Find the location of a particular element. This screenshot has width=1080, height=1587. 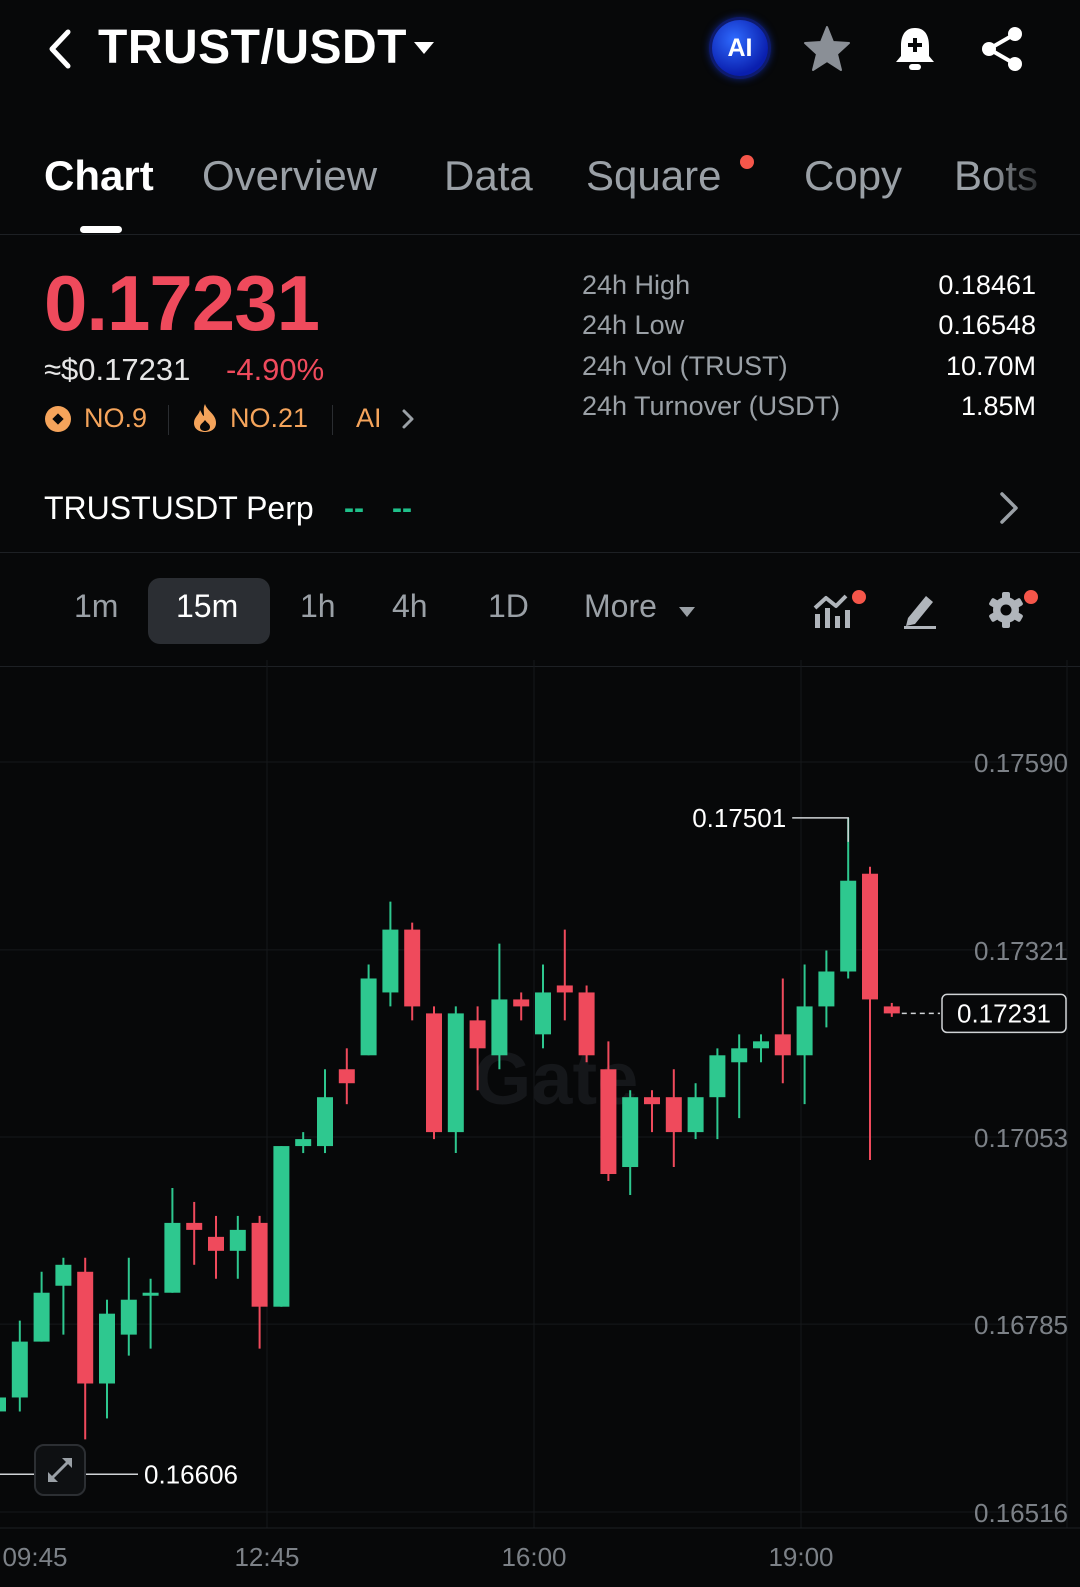

last-price-tag is located at coordinates (1004, 1013).